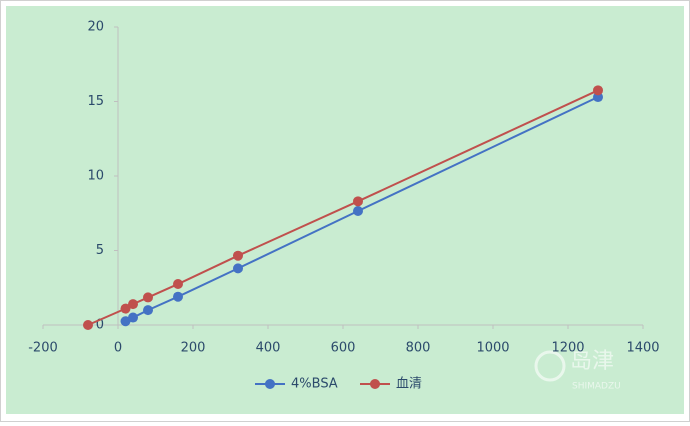  Describe the element at coordinates (492, 348) in the screenshot. I see `x-tick-label: 1000` at that location.